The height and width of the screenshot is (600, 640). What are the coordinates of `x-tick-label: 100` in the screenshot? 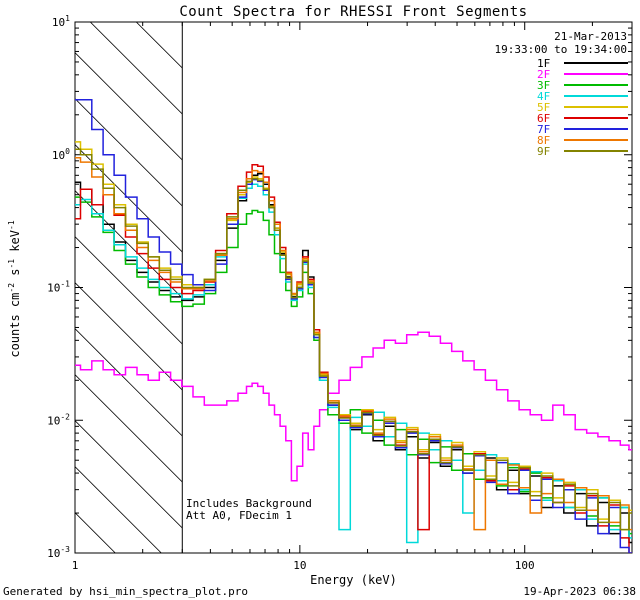 It's located at (525, 565).